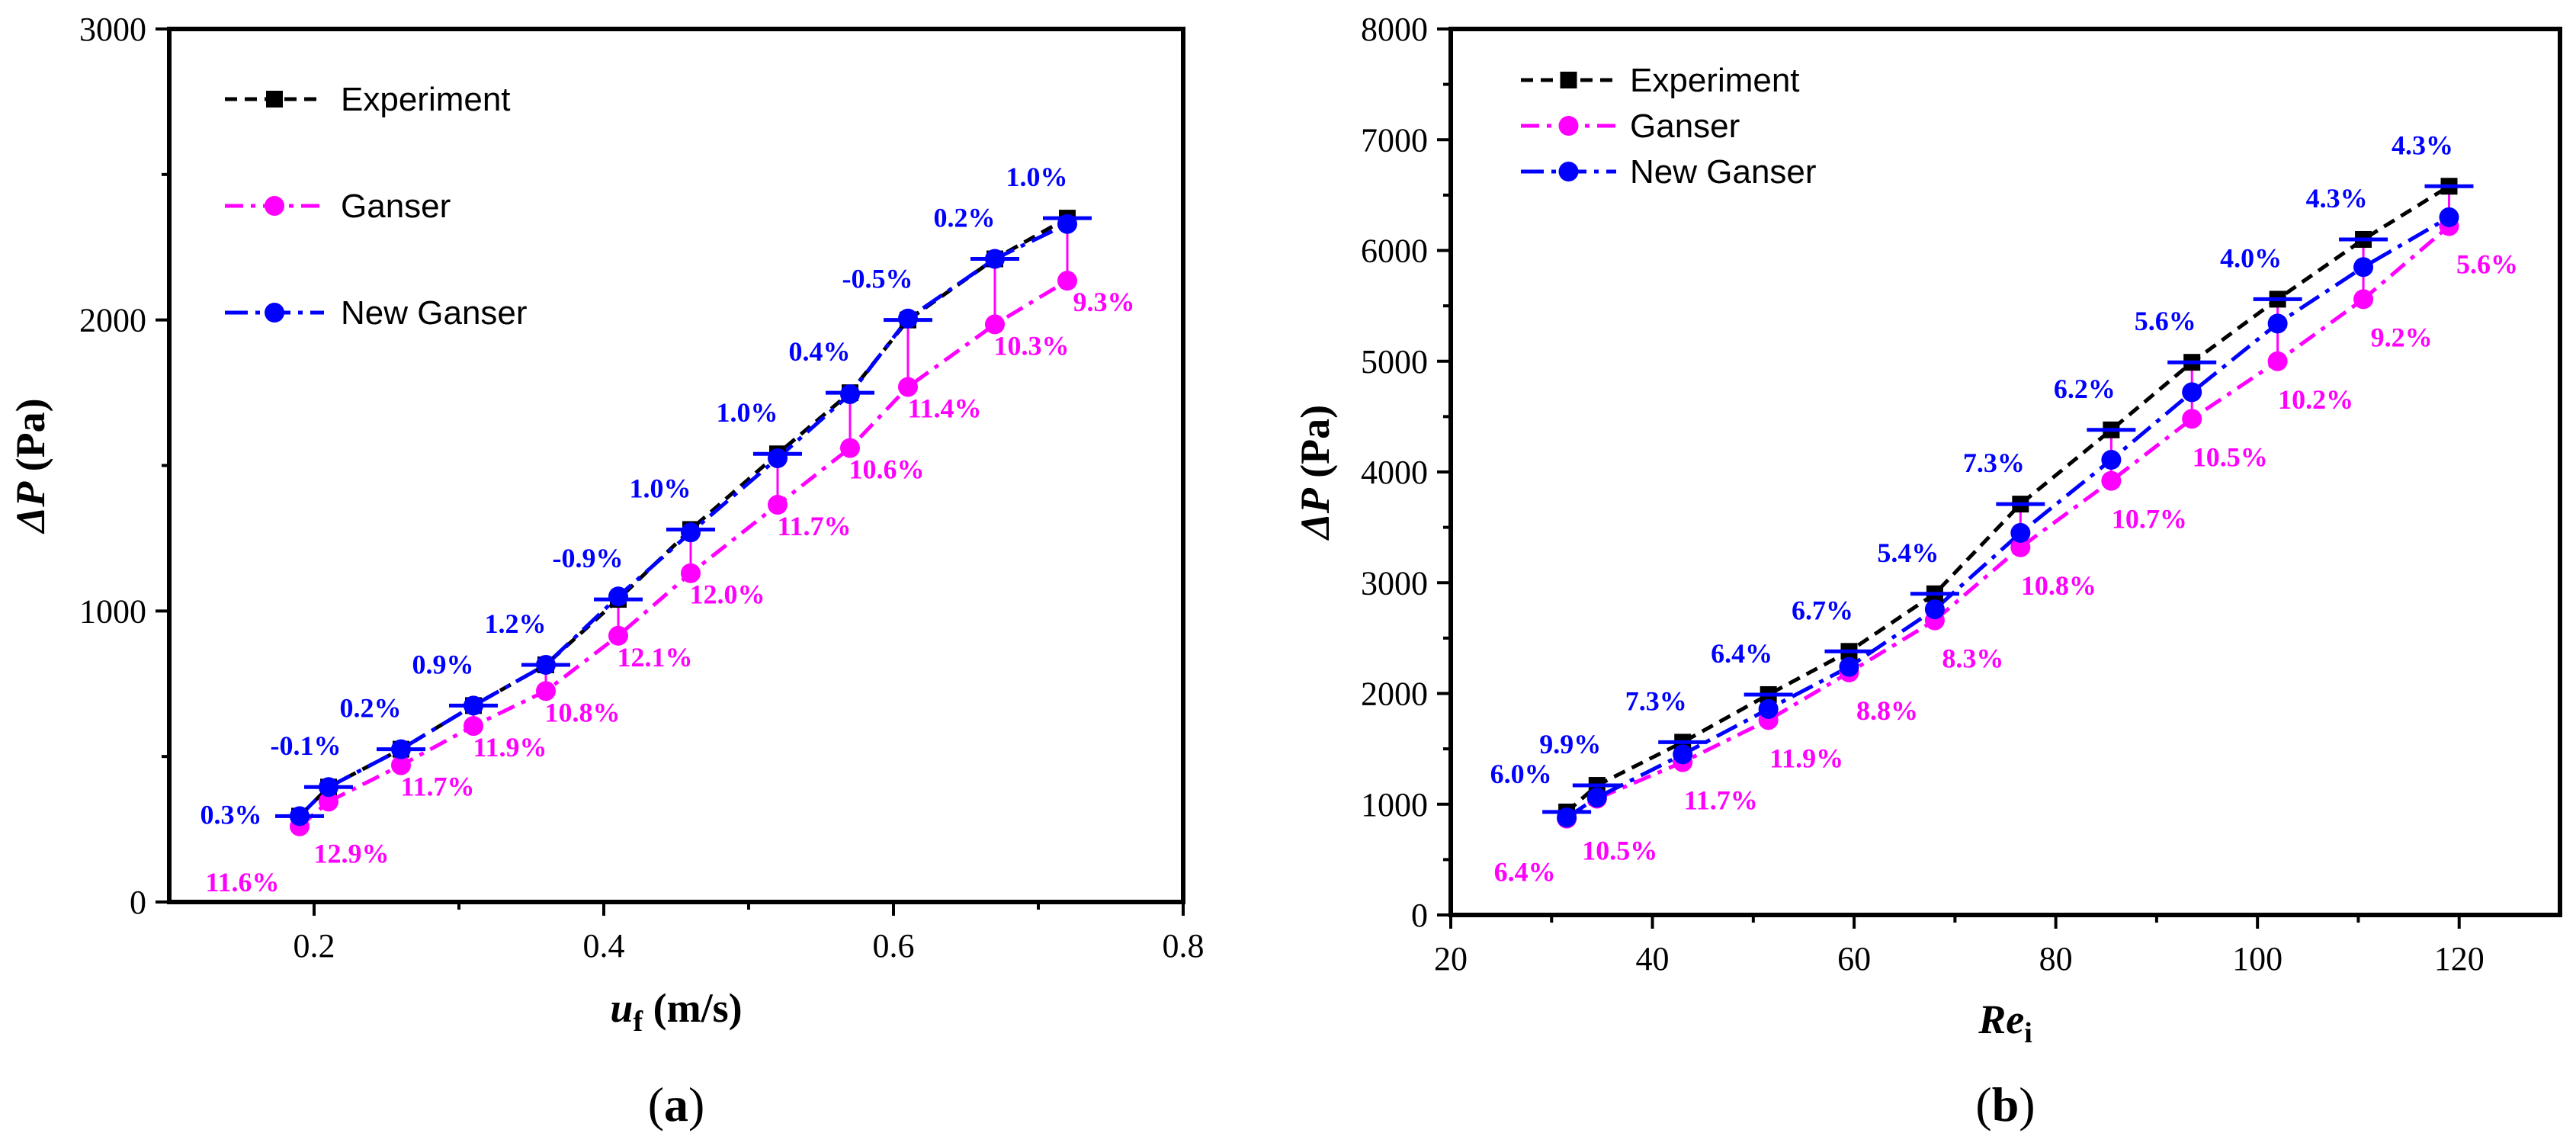 The image size is (2576, 1146). I want to click on ganser-error-label: 5.6%, so click(2487, 265).